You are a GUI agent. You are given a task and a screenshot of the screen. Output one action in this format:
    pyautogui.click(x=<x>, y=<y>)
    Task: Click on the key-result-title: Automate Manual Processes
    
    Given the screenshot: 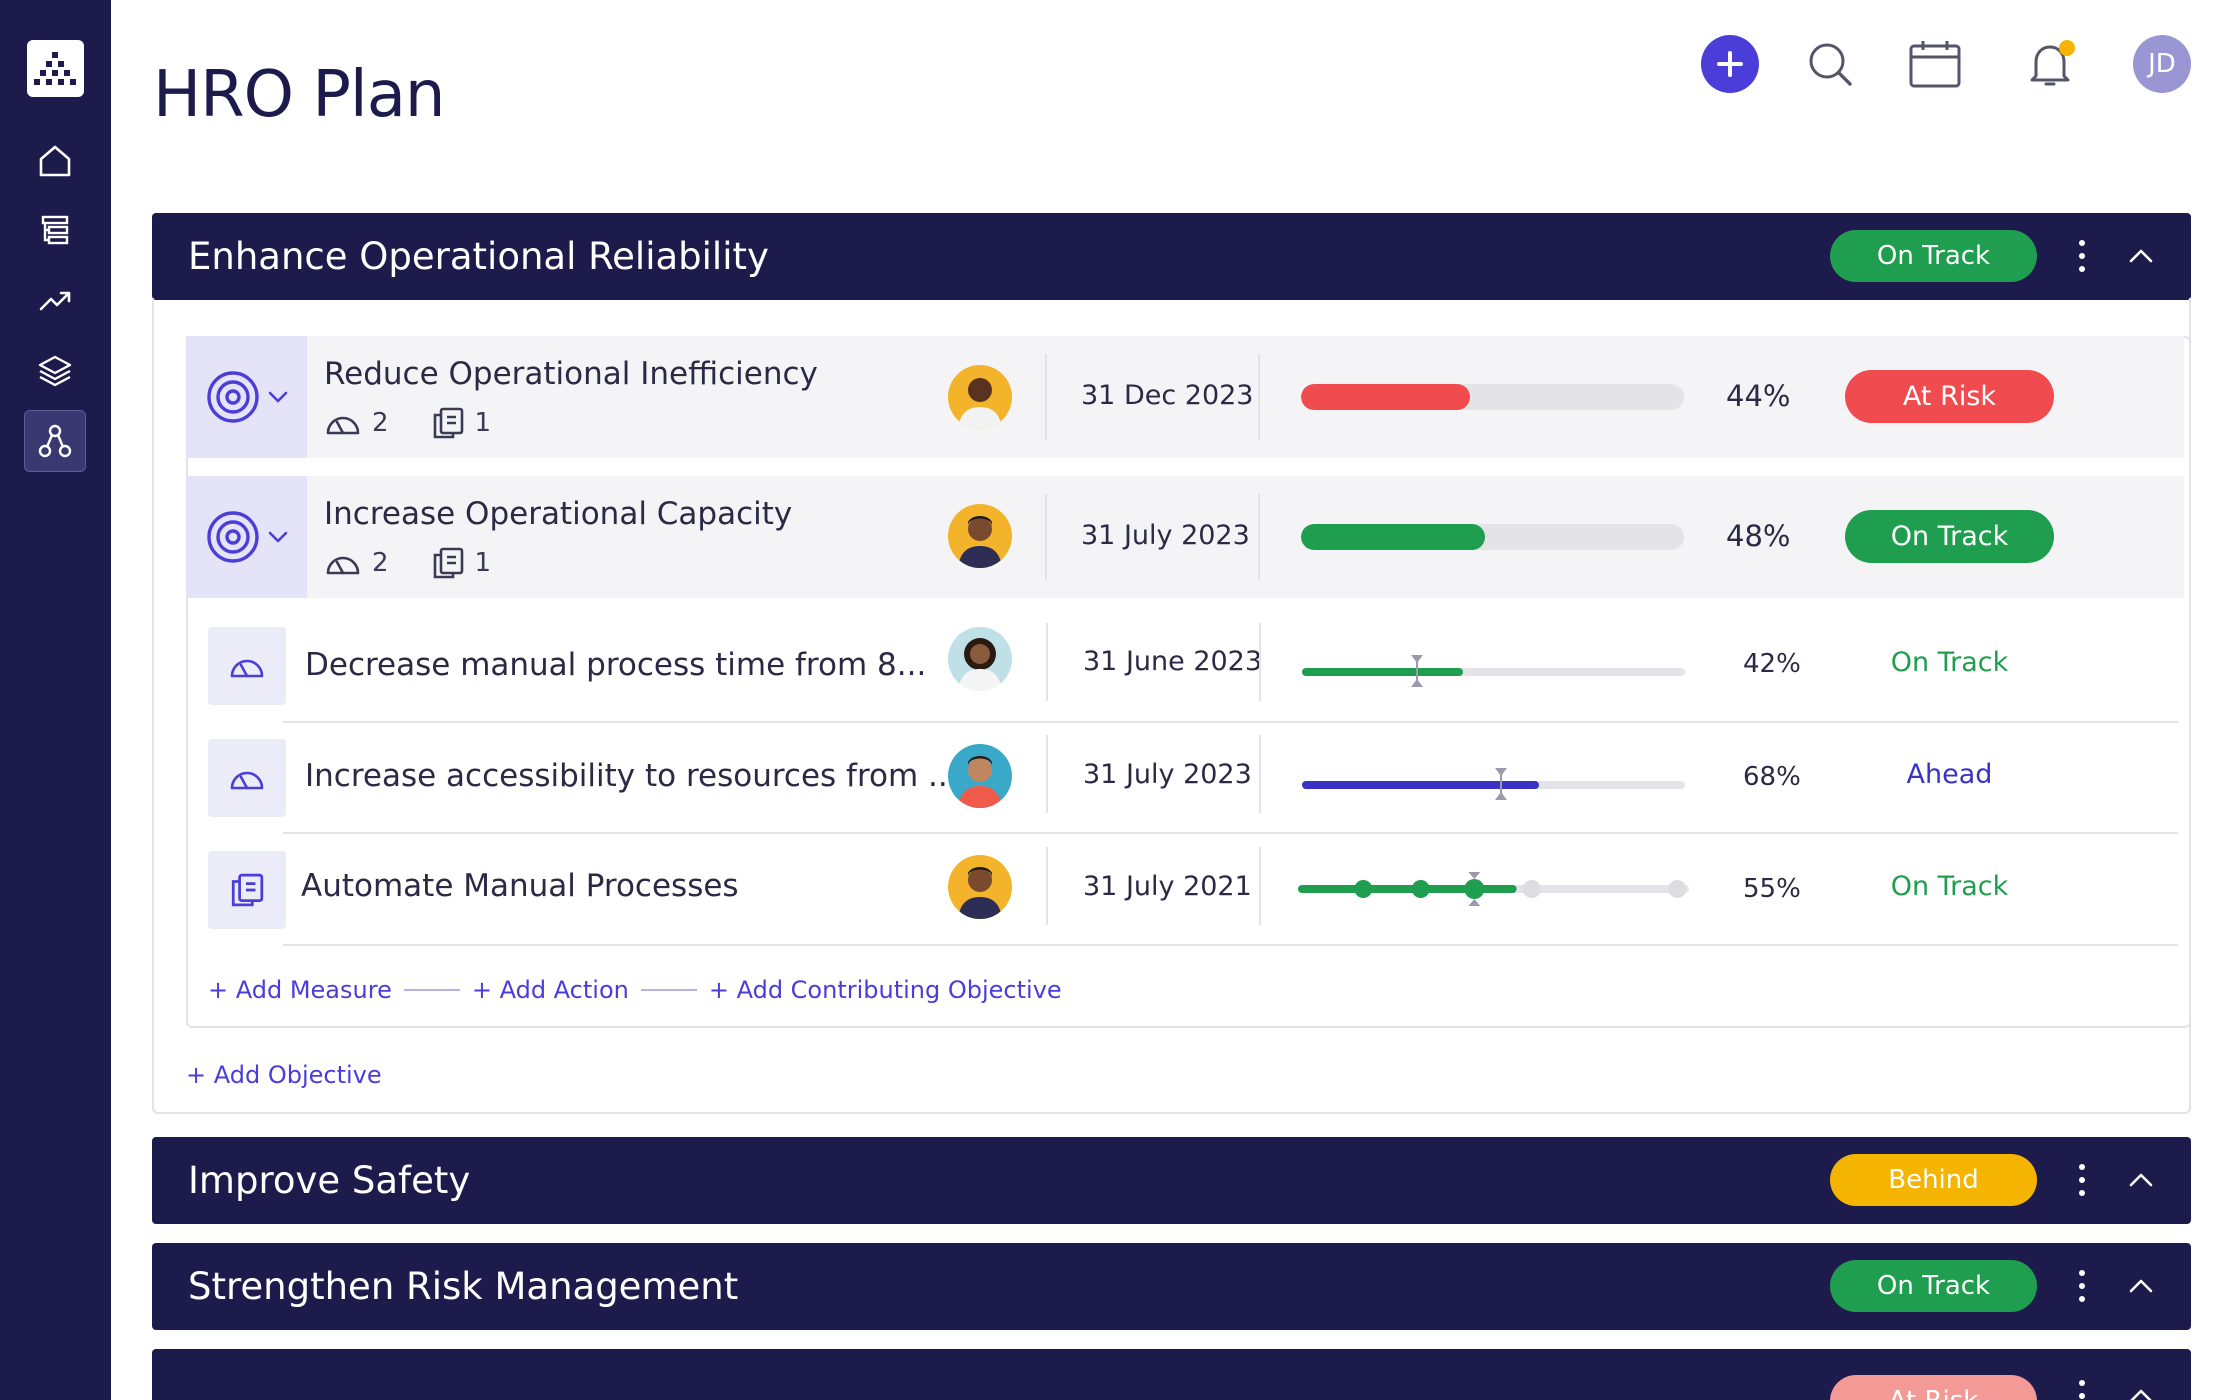 What is the action you would take?
    pyautogui.click(x=520, y=886)
    